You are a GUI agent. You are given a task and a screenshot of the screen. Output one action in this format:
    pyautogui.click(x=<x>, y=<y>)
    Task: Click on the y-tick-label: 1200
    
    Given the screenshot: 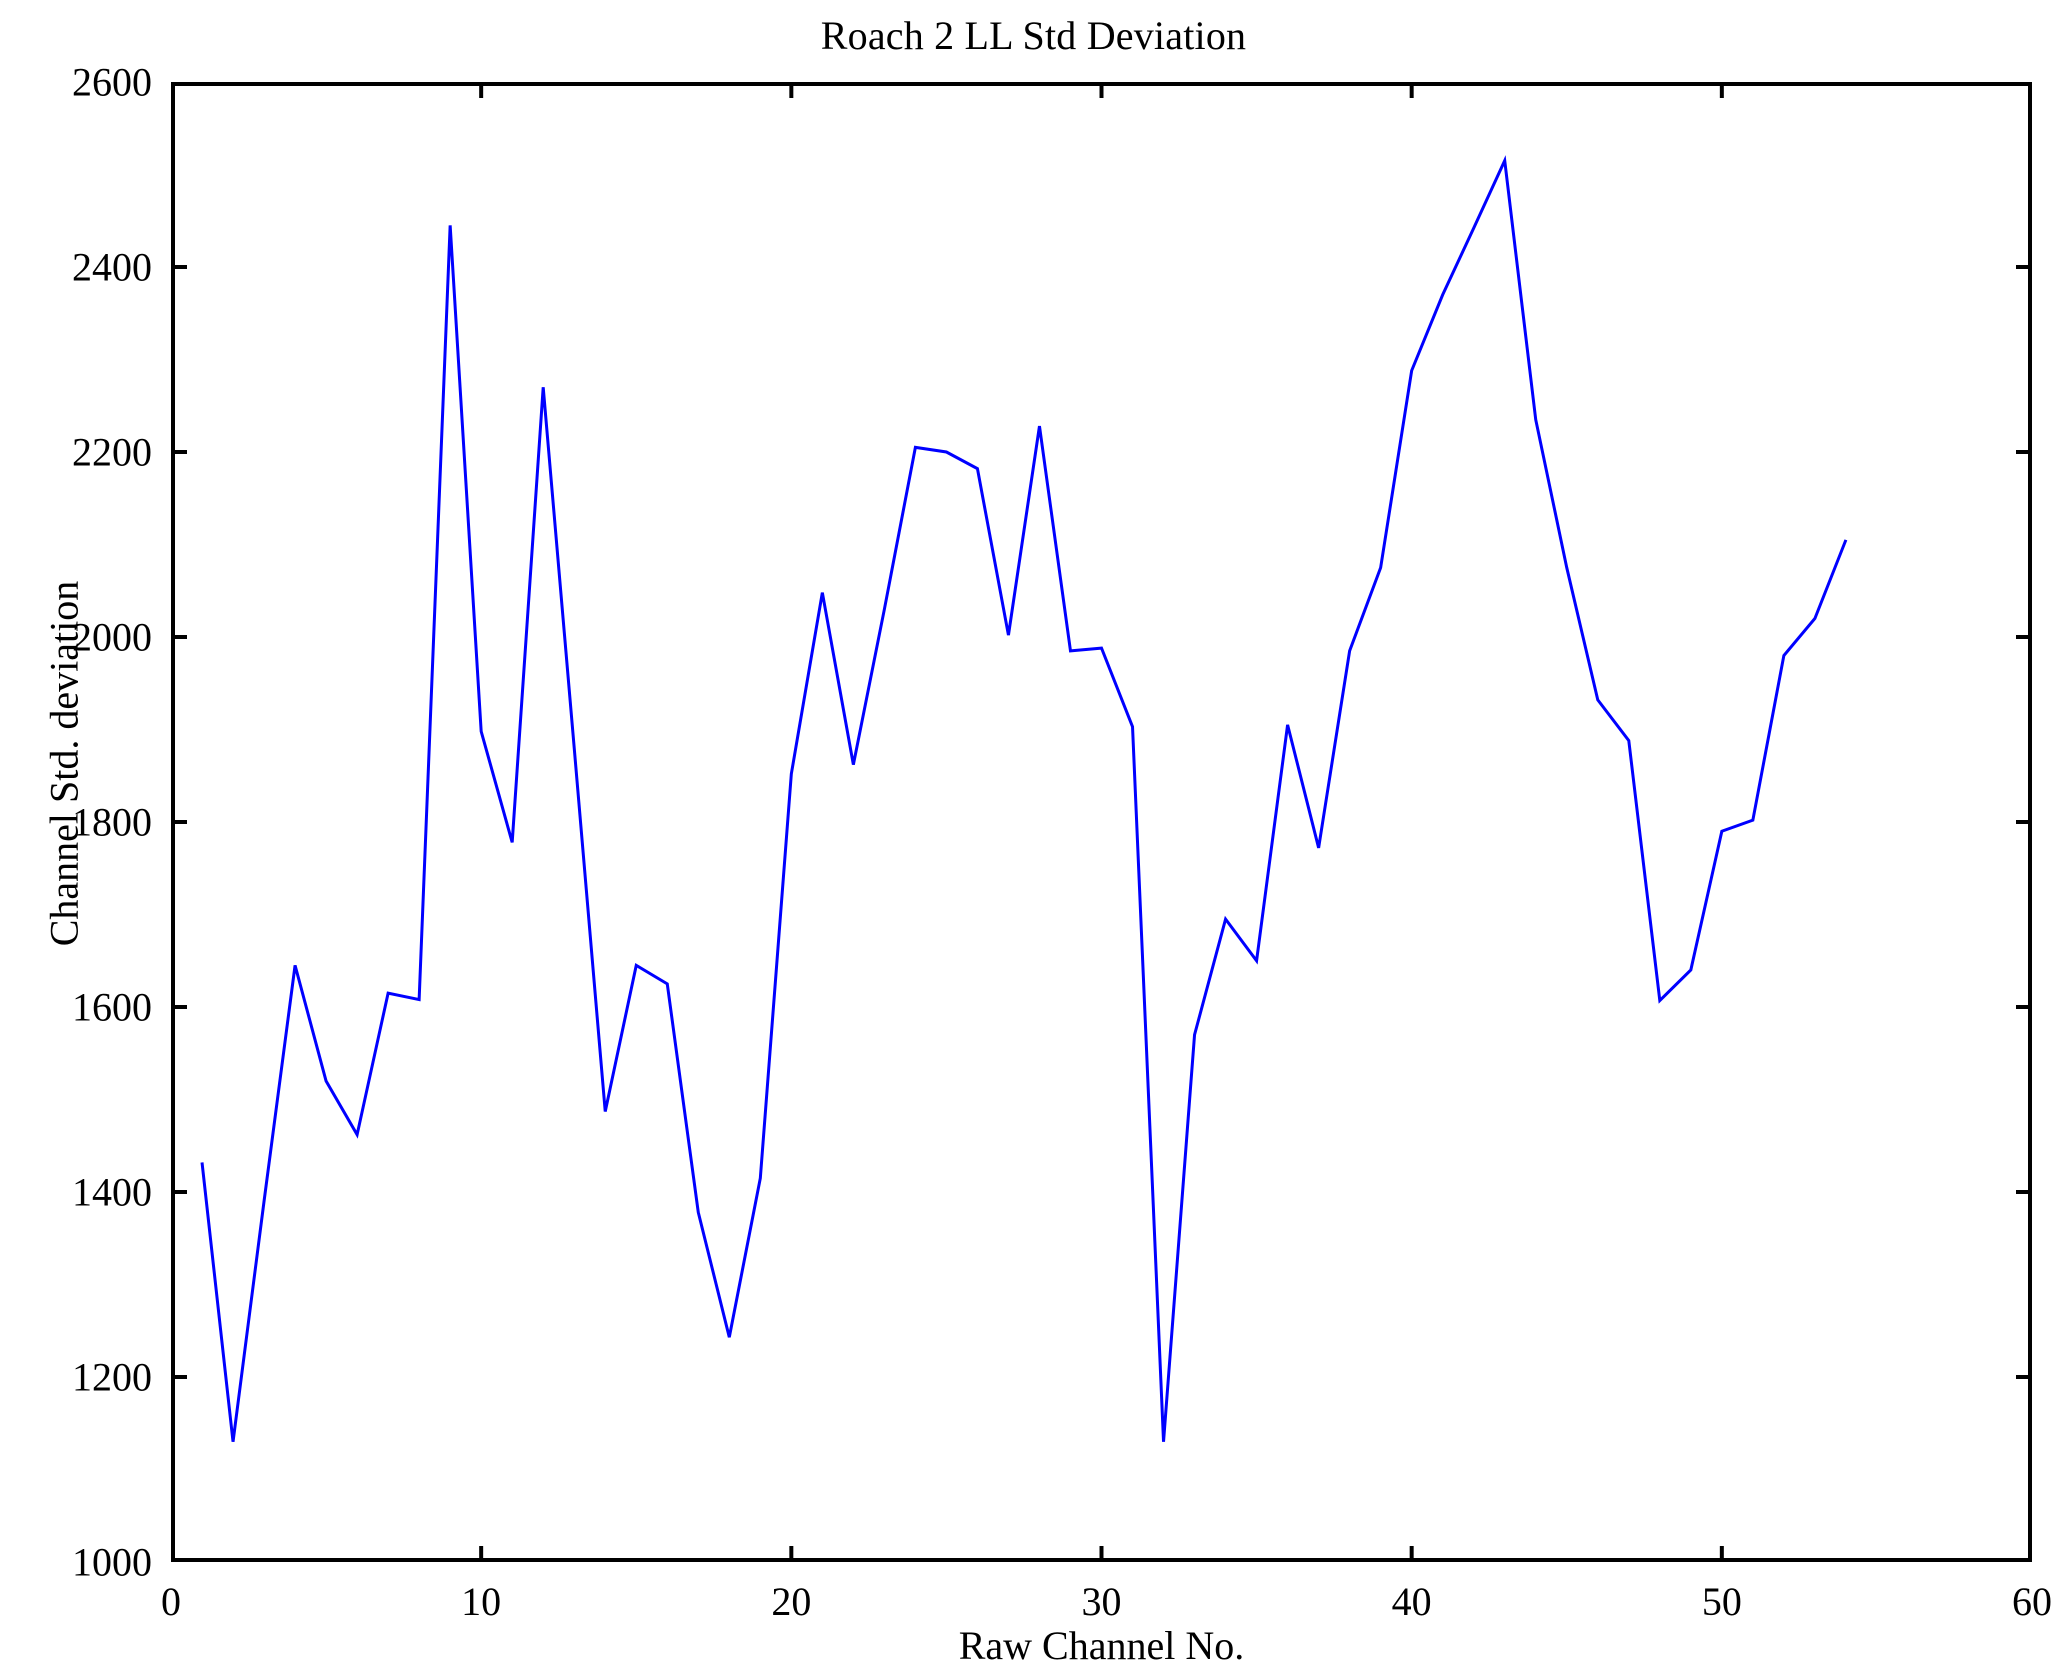 What is the action you would take?
    pyautogui.click(x=112, y=1377)
    